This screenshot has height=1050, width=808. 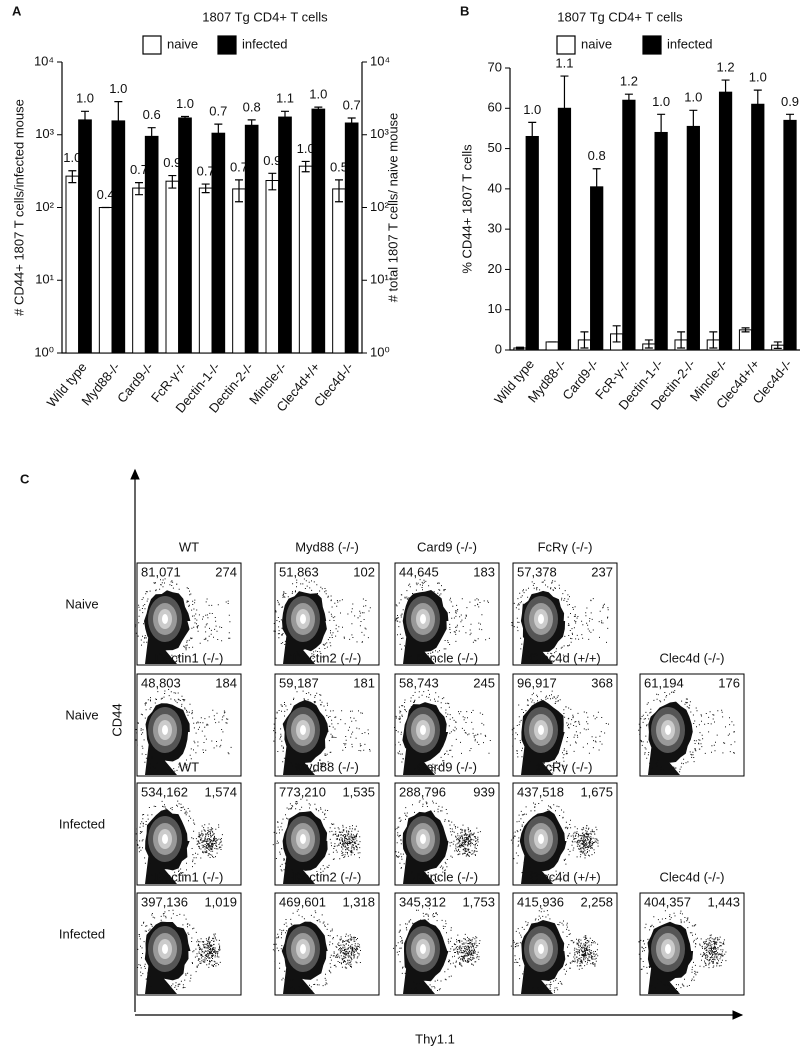 What do you see at coordinates (484, 571) in the screenshot?
I see `gate-count-right: 183` at bounding box center [484, 571].